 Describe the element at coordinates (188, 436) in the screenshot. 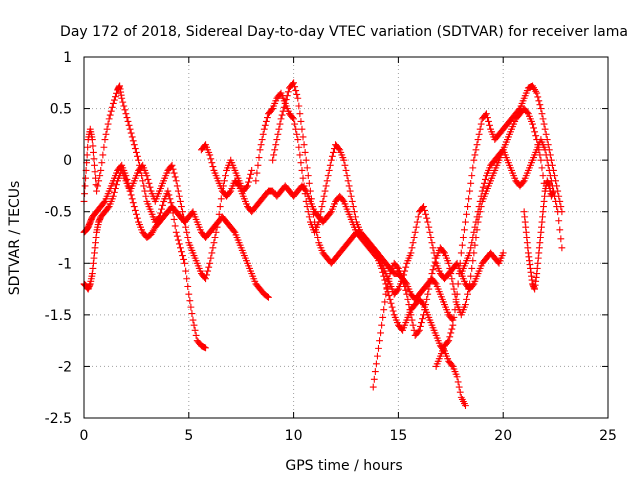

I see `x-tick-label: 5` at that location.